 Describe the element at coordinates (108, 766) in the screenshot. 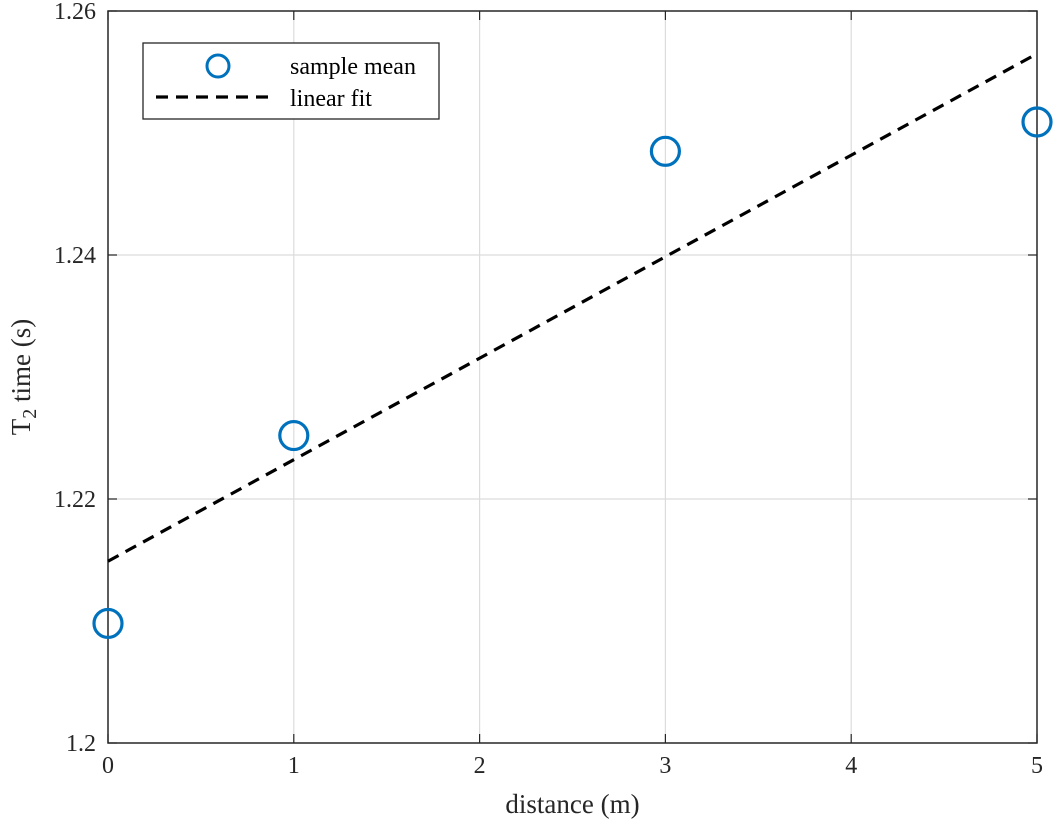

I see `x-tick-label: 0` at that location.